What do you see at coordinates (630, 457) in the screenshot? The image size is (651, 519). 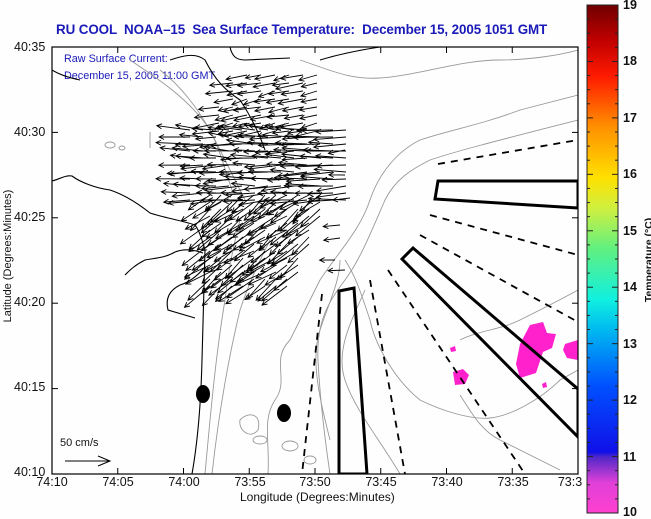 I see `colorbar-tick-label: 11` at bounding box center [630, 457].